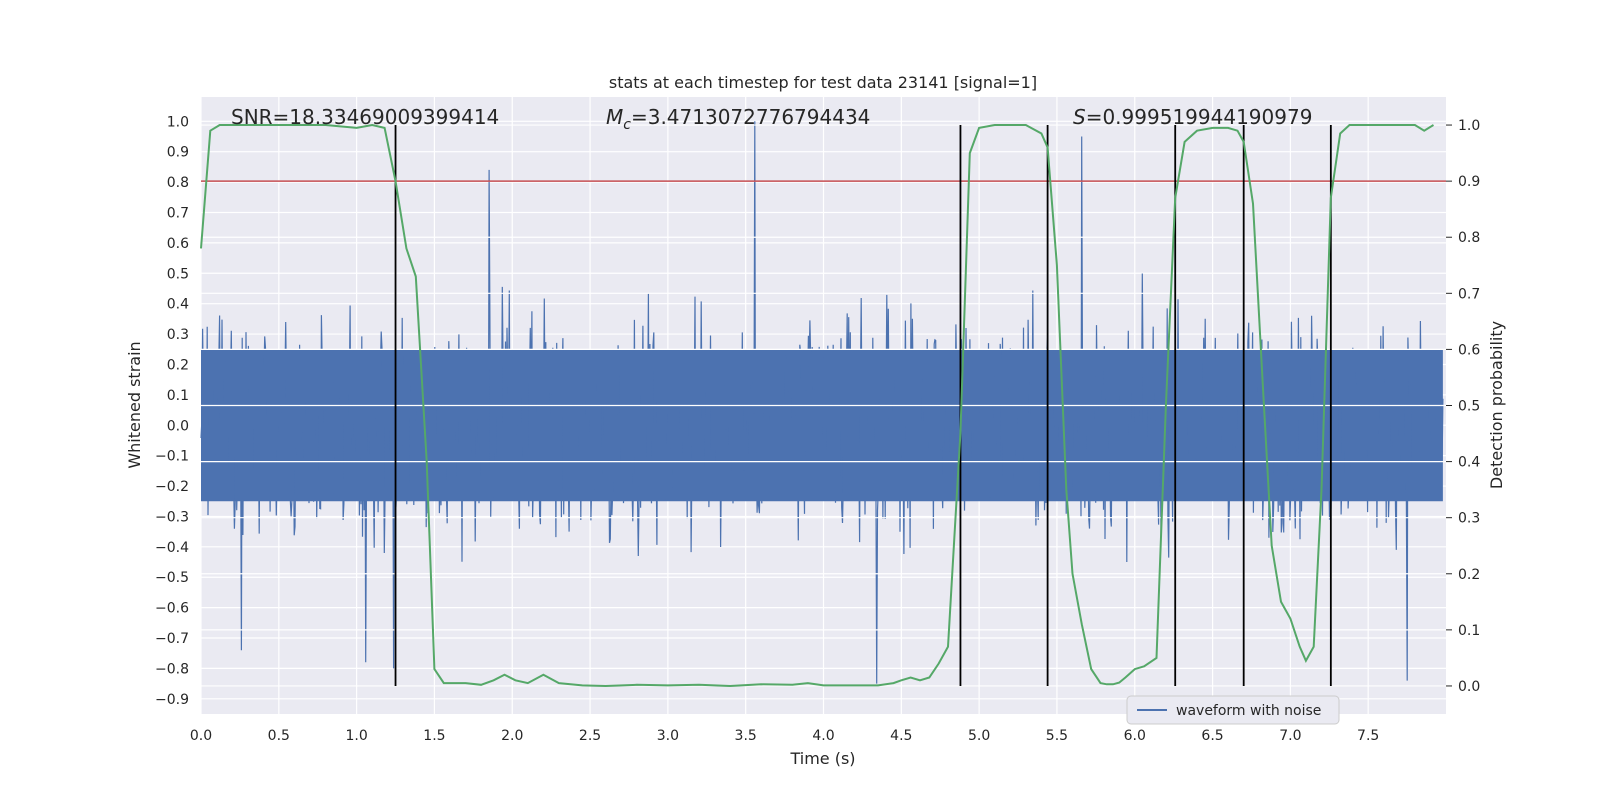  Describe the element at coordinates (172, 487) in the screenshot. I see `y-tick-label-left: −0.2` at that location.